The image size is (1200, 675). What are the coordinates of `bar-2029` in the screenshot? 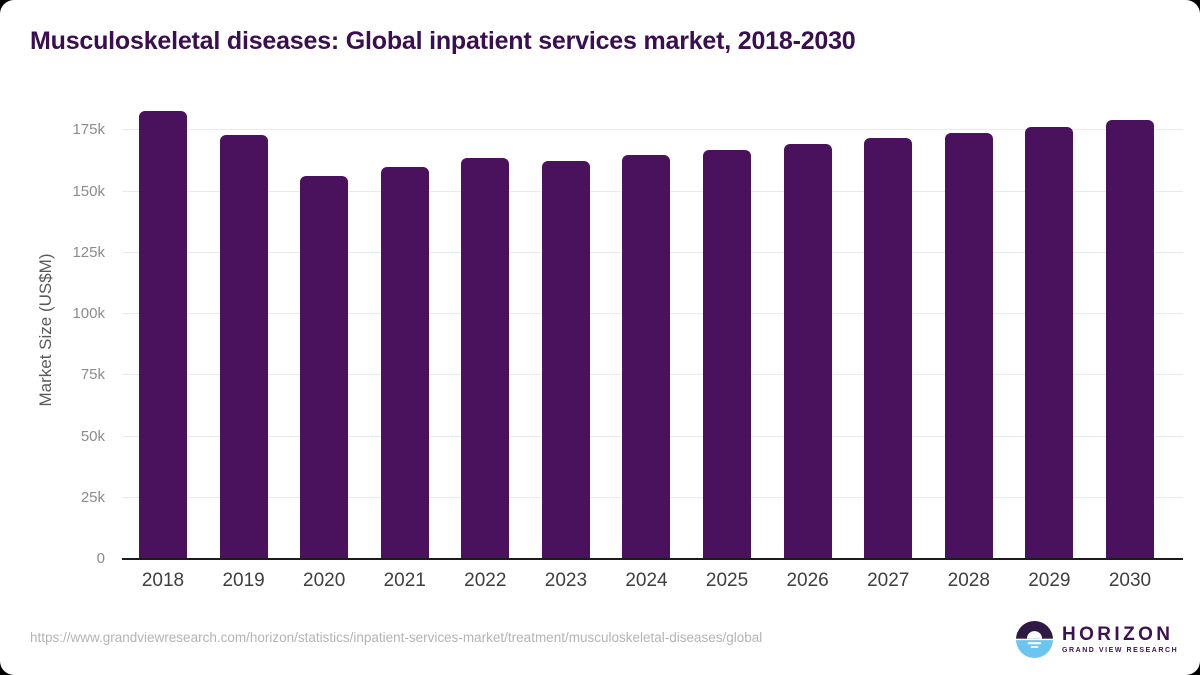 It's located at (1049, 343).